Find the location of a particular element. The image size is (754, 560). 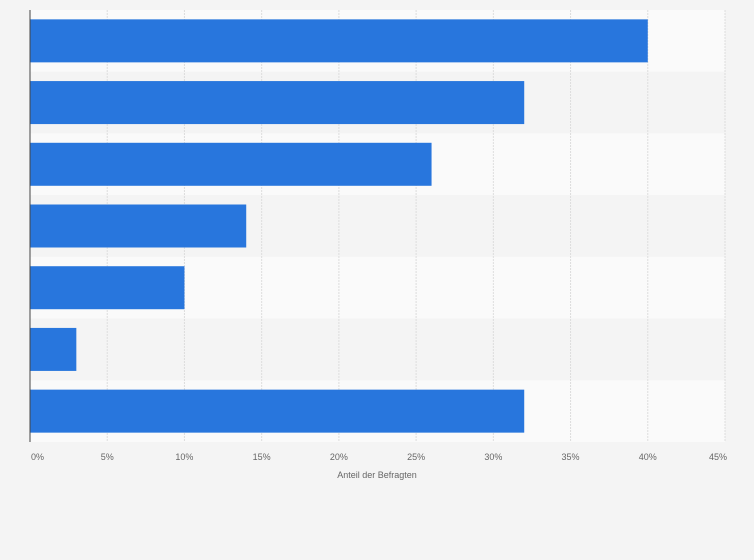

x-tick-label: 30% is located at coordinates (493, 457).